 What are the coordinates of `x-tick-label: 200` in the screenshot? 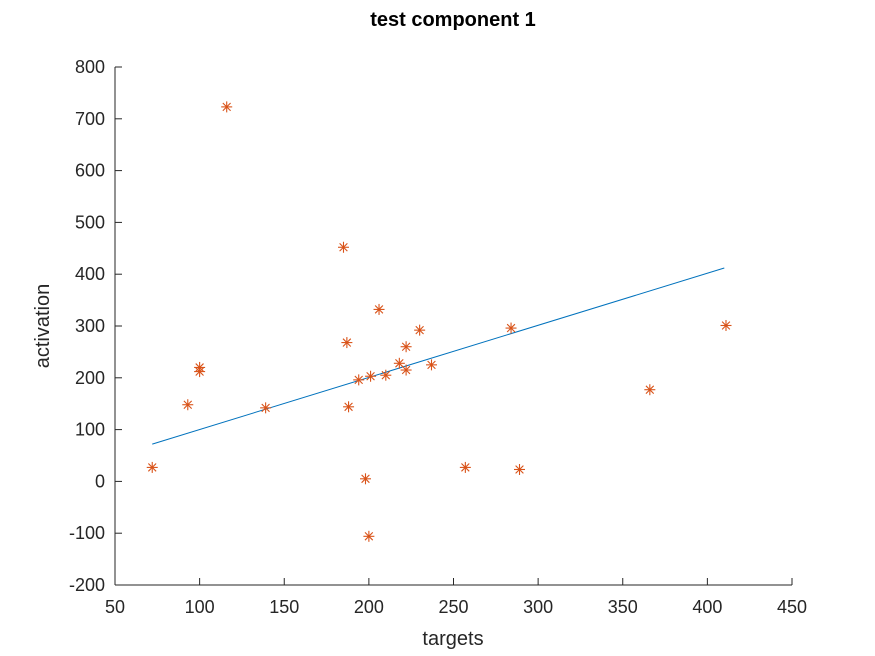 It's located at (369, 607).